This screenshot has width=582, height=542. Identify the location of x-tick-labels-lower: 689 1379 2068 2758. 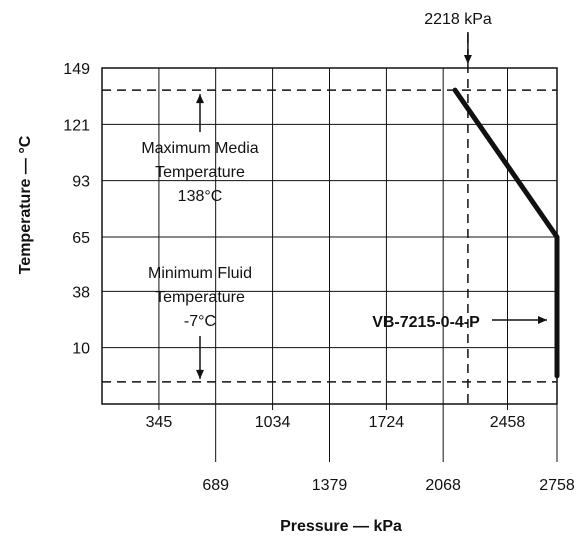
(388, 485).